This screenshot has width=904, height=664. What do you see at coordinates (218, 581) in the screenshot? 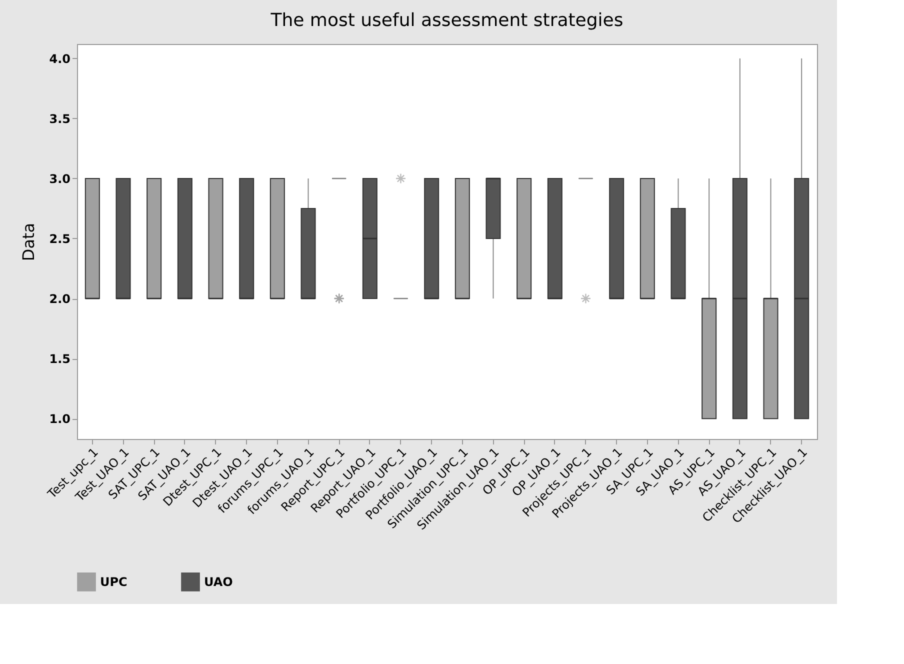
I see `legend-label: UAO` at bounding box center [218, 581].